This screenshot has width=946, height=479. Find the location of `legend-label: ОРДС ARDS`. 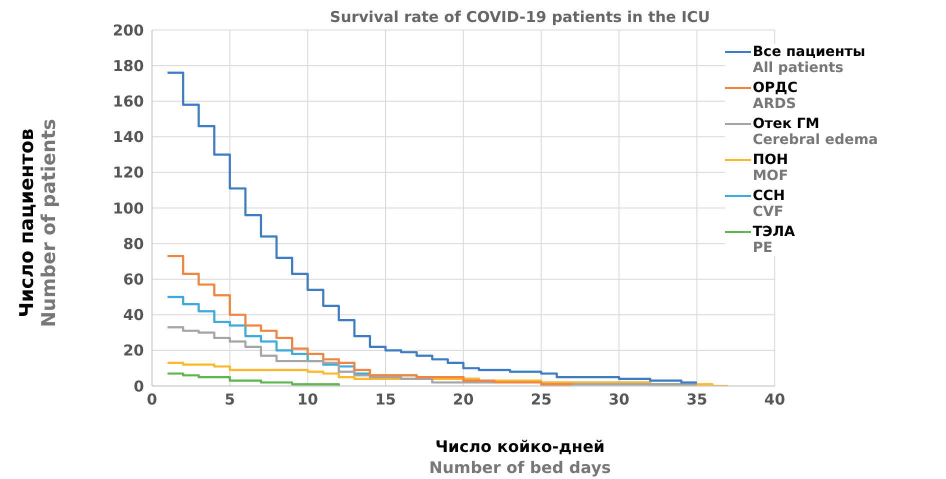

legend-label: ОРДС ARDS is located at coordinates (775, 96).